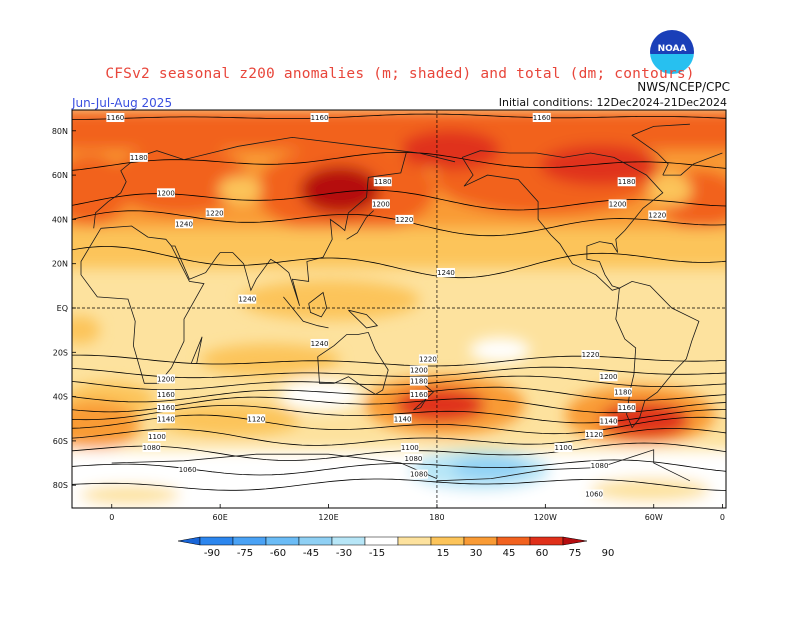 The image size is (800, 618). I want to click on contour-label: 1180, so click(419, 382).